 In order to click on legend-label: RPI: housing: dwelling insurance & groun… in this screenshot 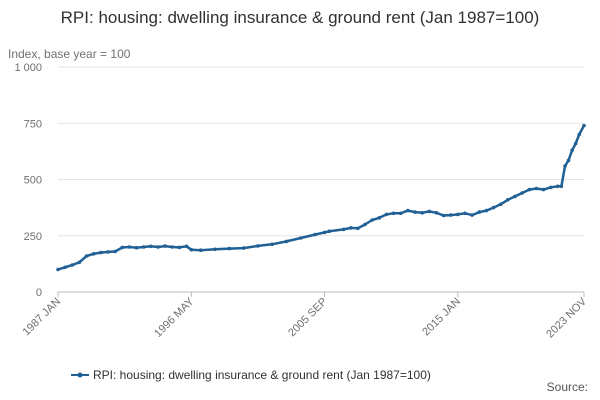, I will do `click(262, 375)`.